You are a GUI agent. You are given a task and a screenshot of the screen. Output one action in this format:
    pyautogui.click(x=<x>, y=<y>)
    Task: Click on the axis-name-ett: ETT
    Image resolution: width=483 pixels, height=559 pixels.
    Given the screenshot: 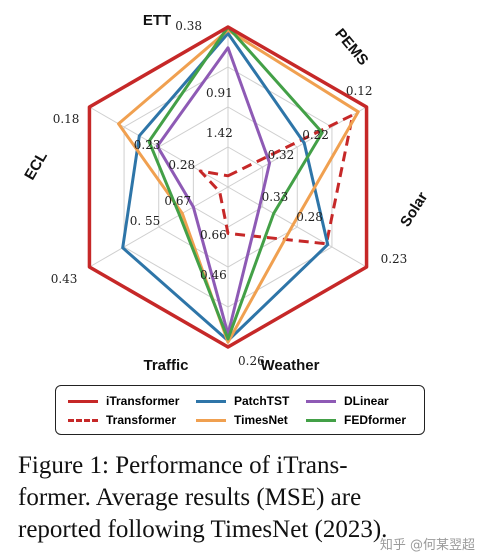 What is the action you would take?
    pyautogui.click(x=157, y=20)
    